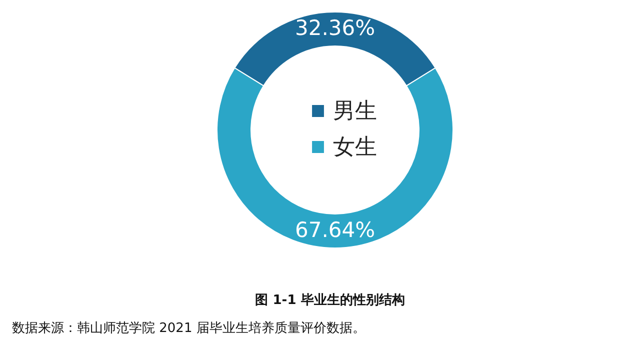 Image resolution: width=640 pixels, height=347 pixels. Describe the element at coordinates (335, 28) in the screenshot. I see `data-label: 32.36%` at that location.